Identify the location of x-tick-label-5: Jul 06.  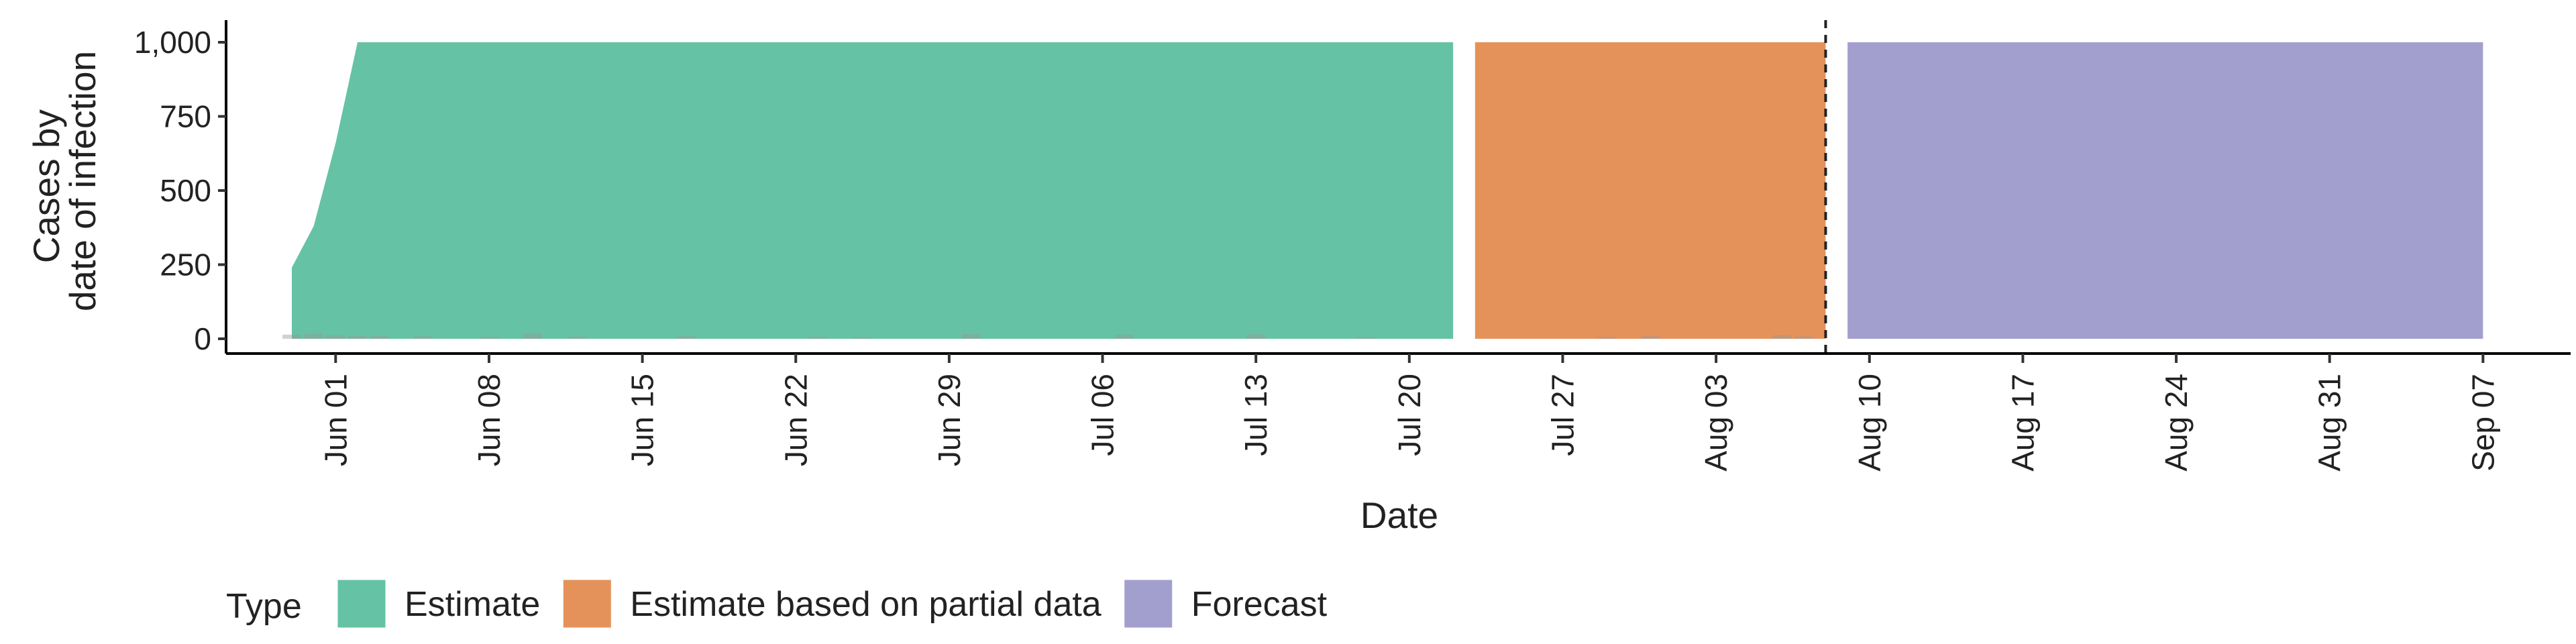
(1102, 415).